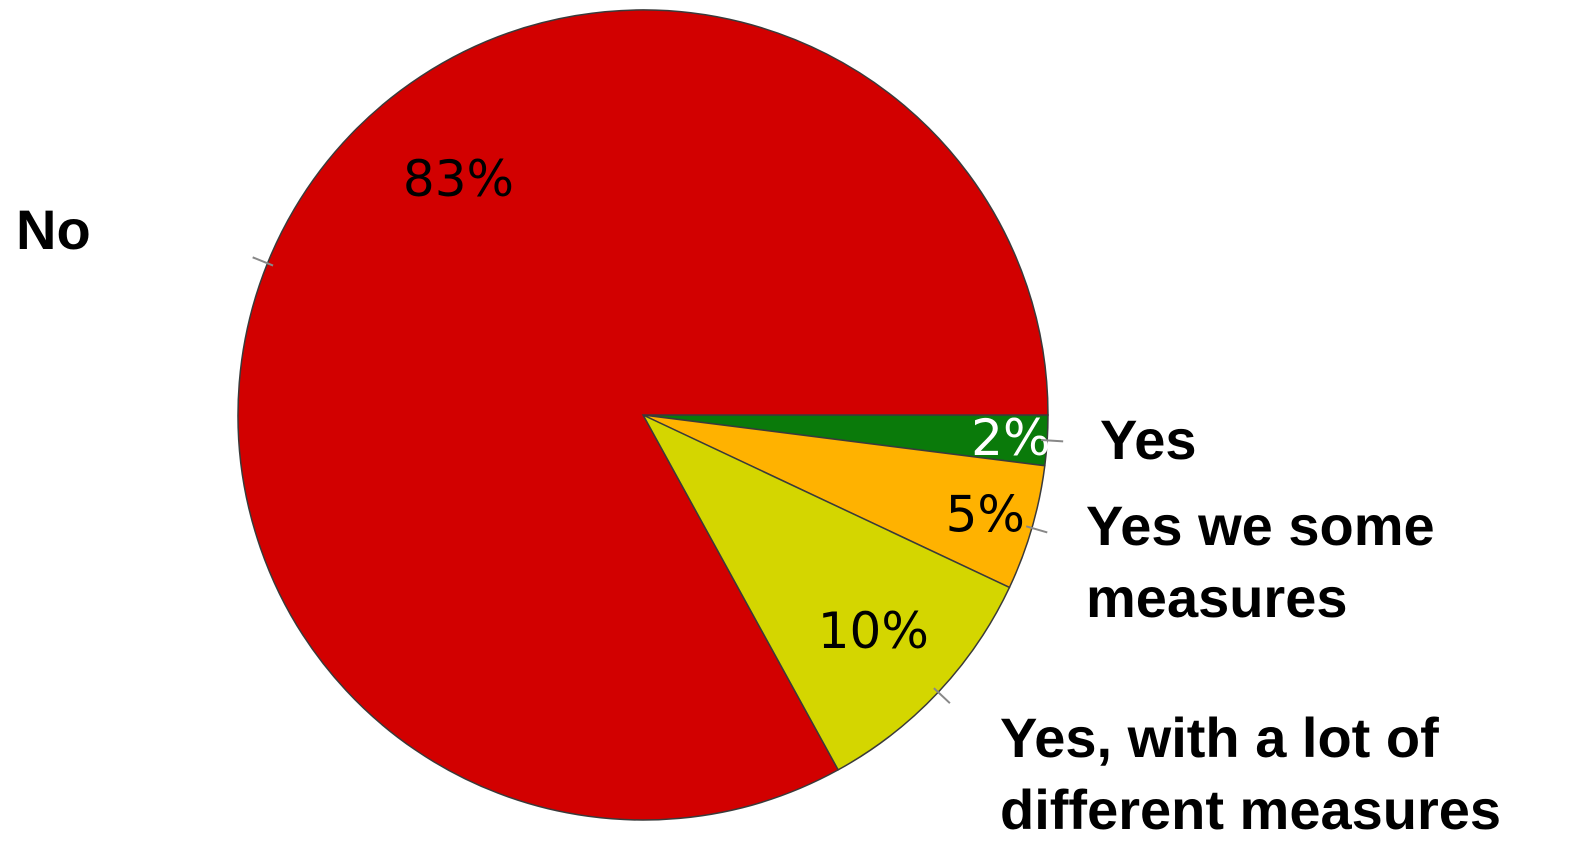 This screenshot has width=1575, height=846. What do you see at coordinates (1148, 439) in the screenshot?
I see `category-label-yes: Yes` at bounding box center [1148, 439].